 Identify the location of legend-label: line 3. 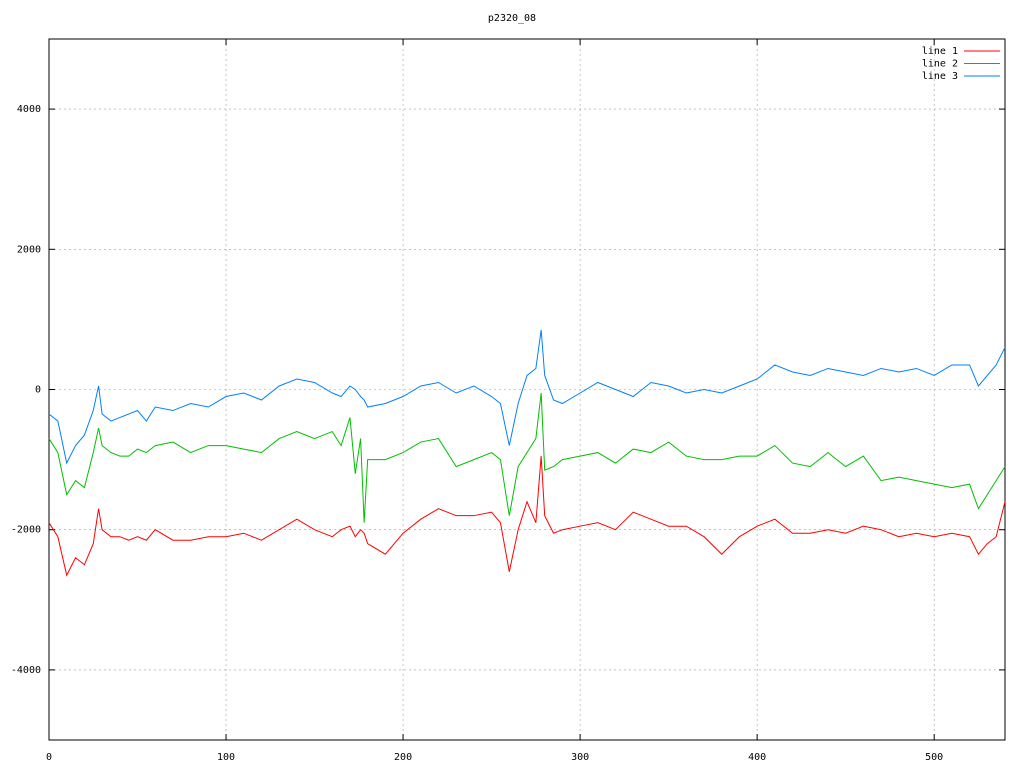
(940, 76).